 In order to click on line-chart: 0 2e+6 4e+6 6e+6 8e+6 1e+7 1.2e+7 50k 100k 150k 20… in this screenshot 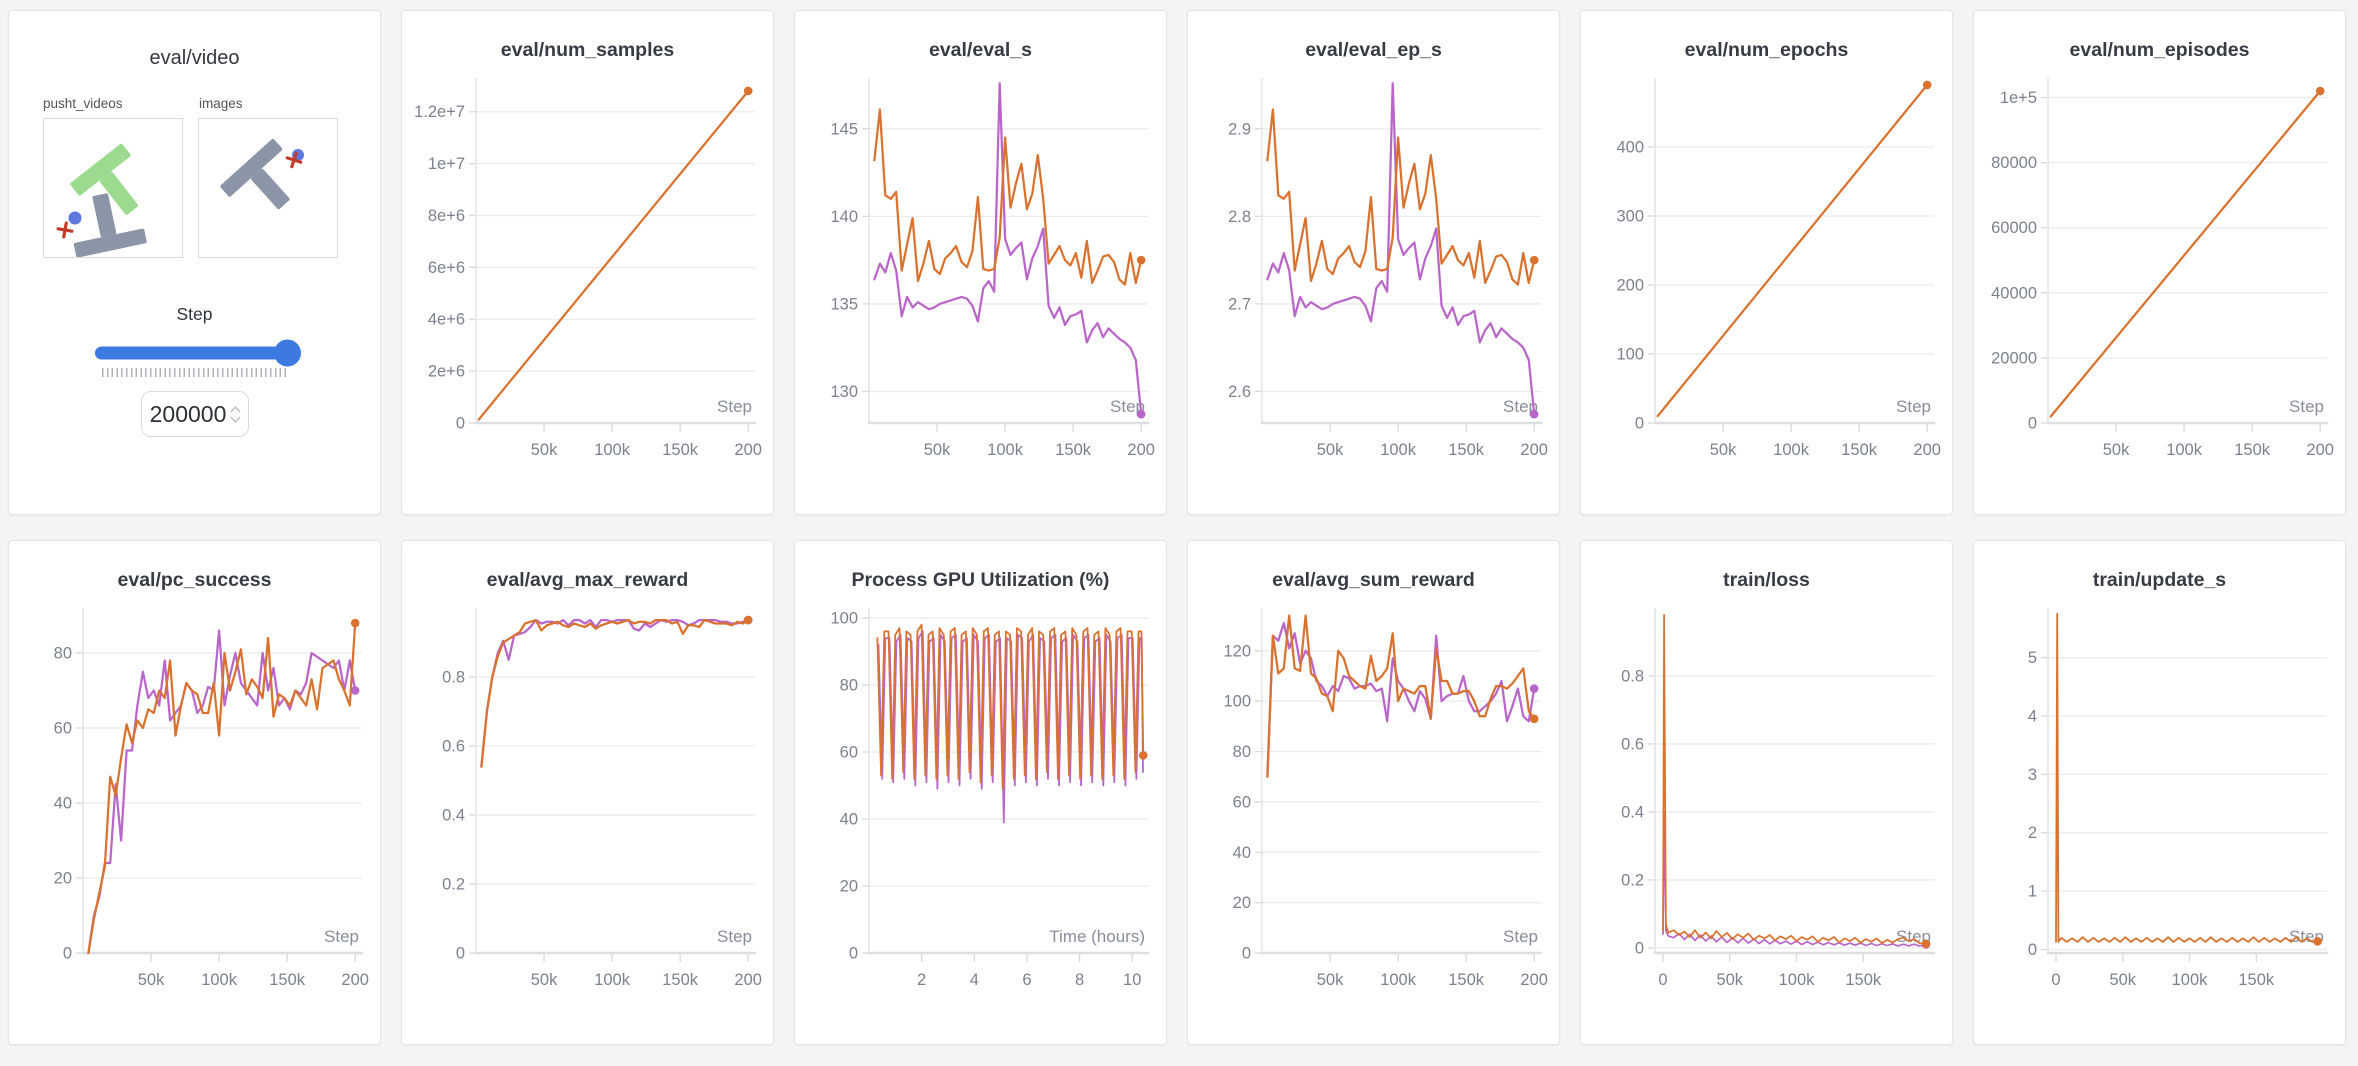, I will do `click(588, 273)`.